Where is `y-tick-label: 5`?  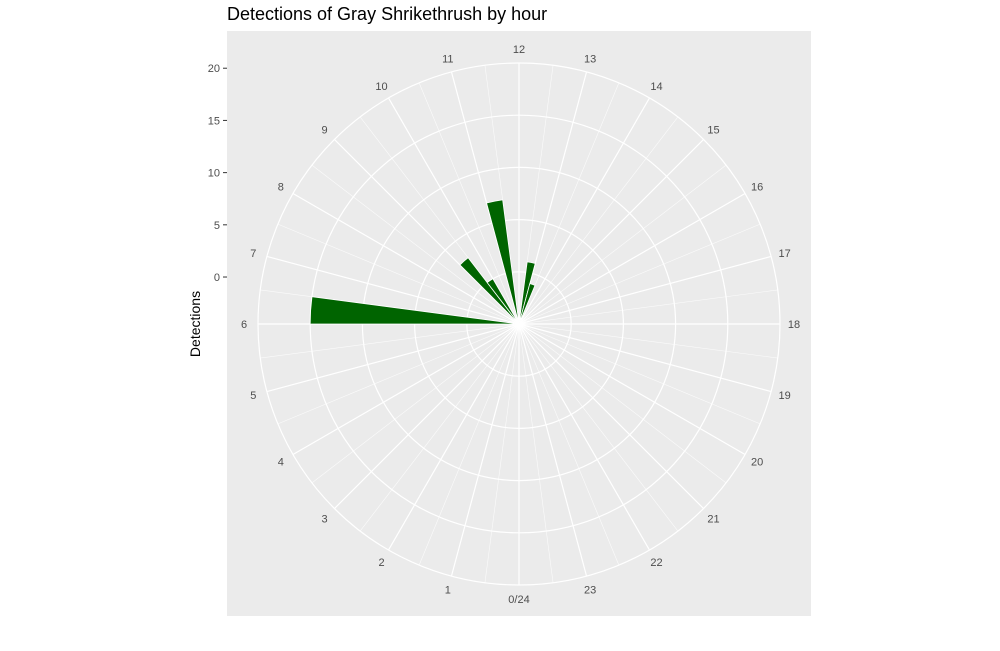 y-tick-label: 5 is located at coordinates (217, 226).